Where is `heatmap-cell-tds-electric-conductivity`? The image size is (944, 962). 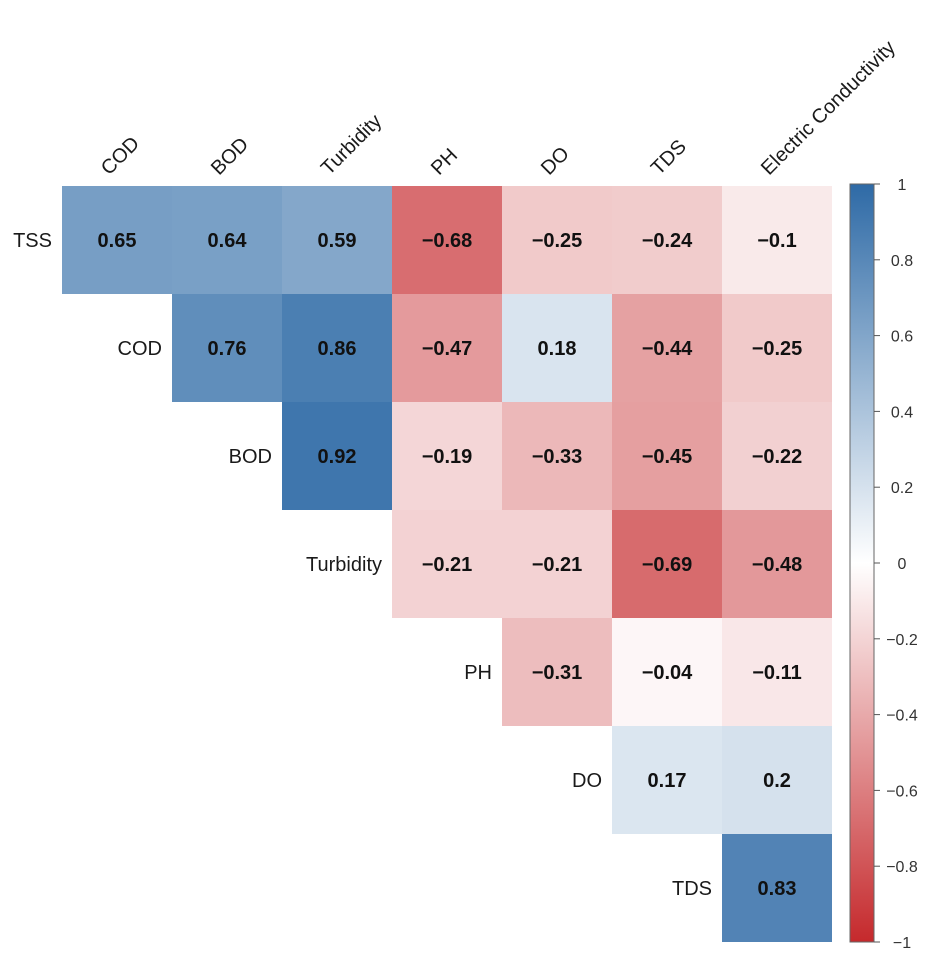 heatmap-cell-tds-electric-conductivity is located at coordinates (777, 888).